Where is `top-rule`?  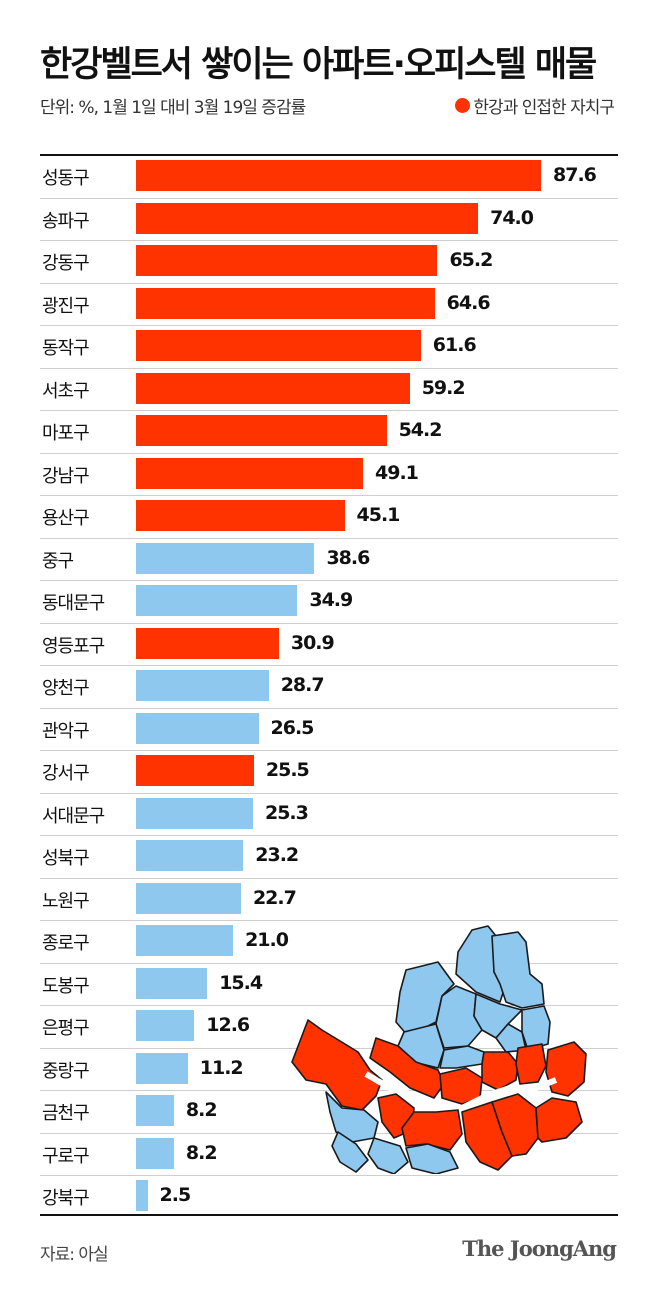 top-rule is located at coordinates (329, 155).